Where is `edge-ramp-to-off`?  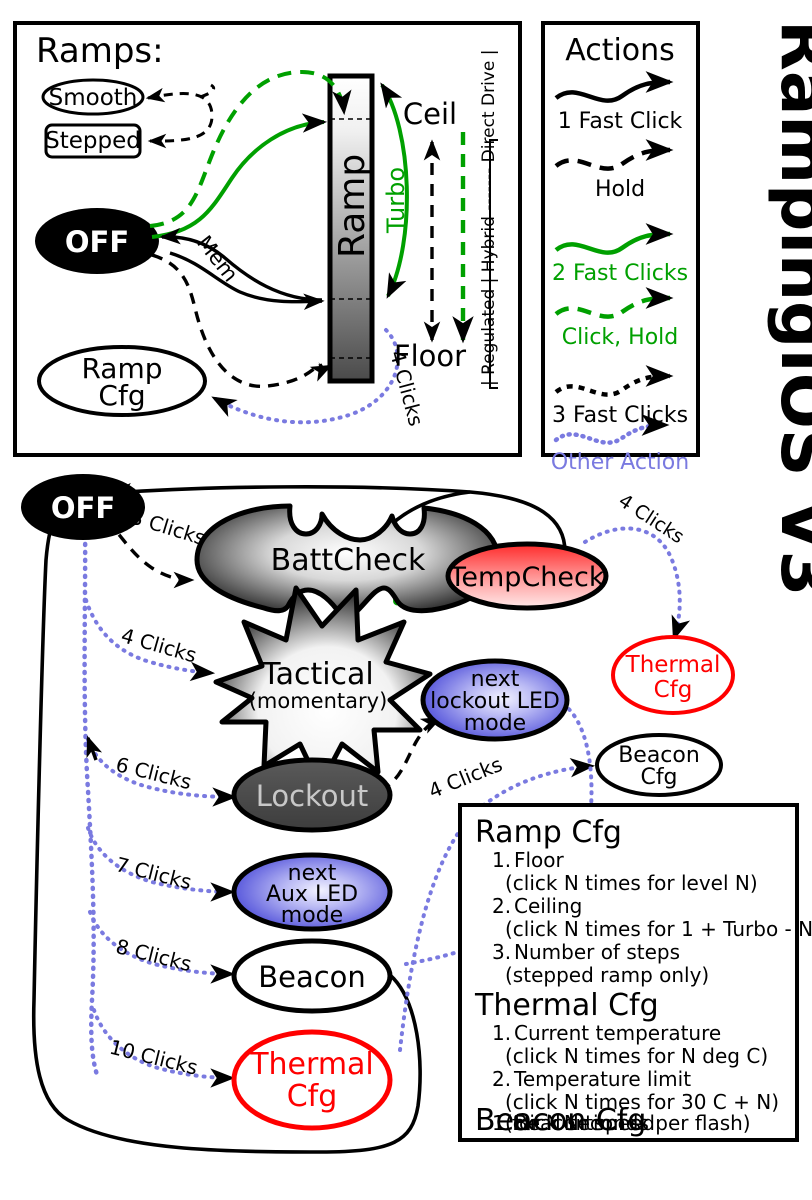
edge-ramp-to-off is located at coordinates (241, 264).